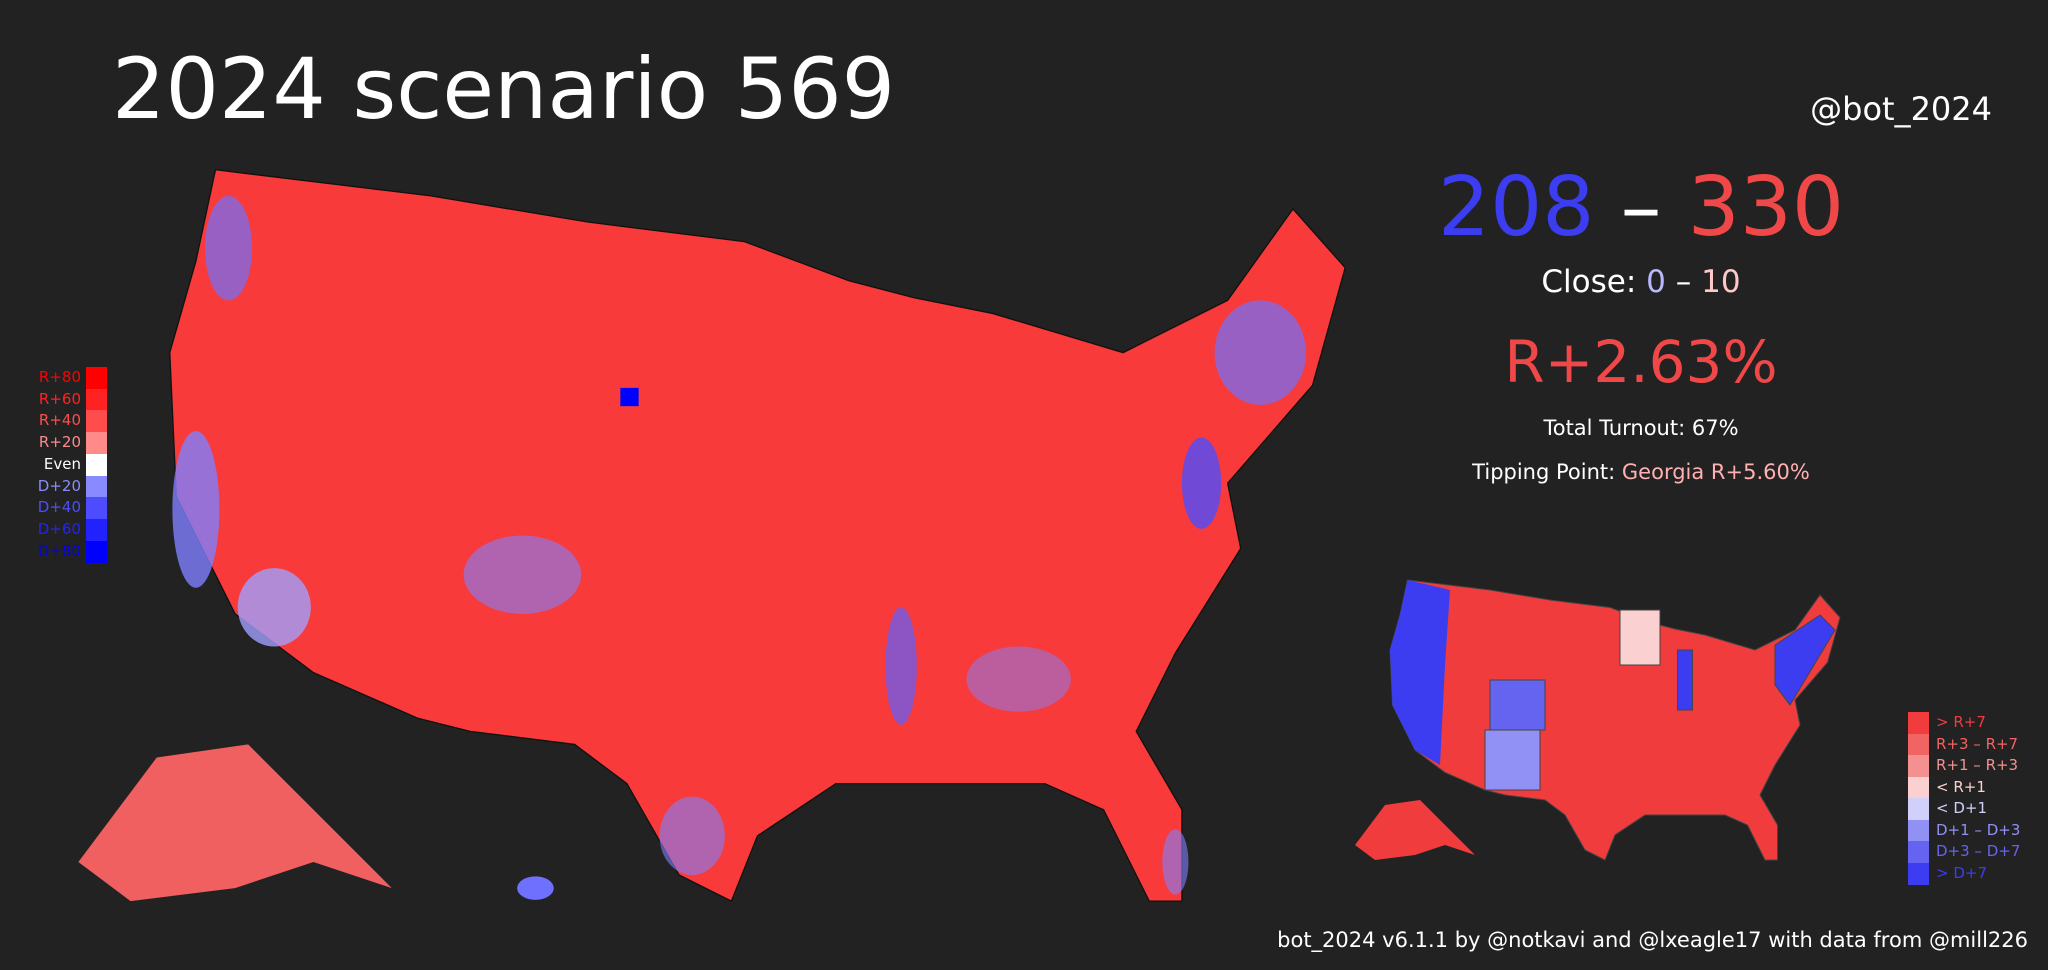 This screenshot has height=970, width=2048. Describe the element at coordinates (59, 528) in the screenshot. I see `legend-label: D+60` at that location.